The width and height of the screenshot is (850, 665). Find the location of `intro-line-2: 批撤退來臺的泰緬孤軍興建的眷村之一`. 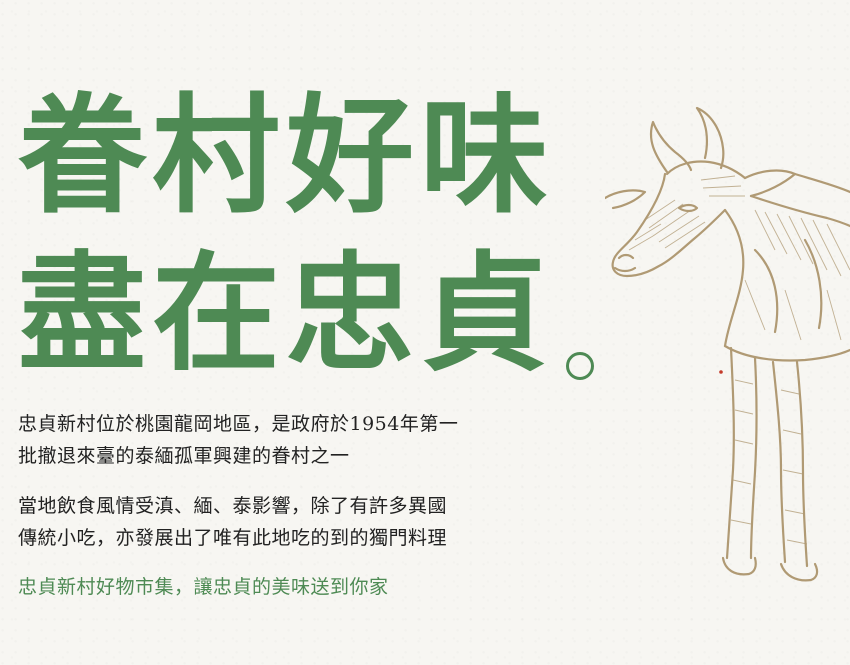

intro-line-2: 批撤退來臺的泰緬孤軍興建的眷村之一 is located at coordinates (184, 456).